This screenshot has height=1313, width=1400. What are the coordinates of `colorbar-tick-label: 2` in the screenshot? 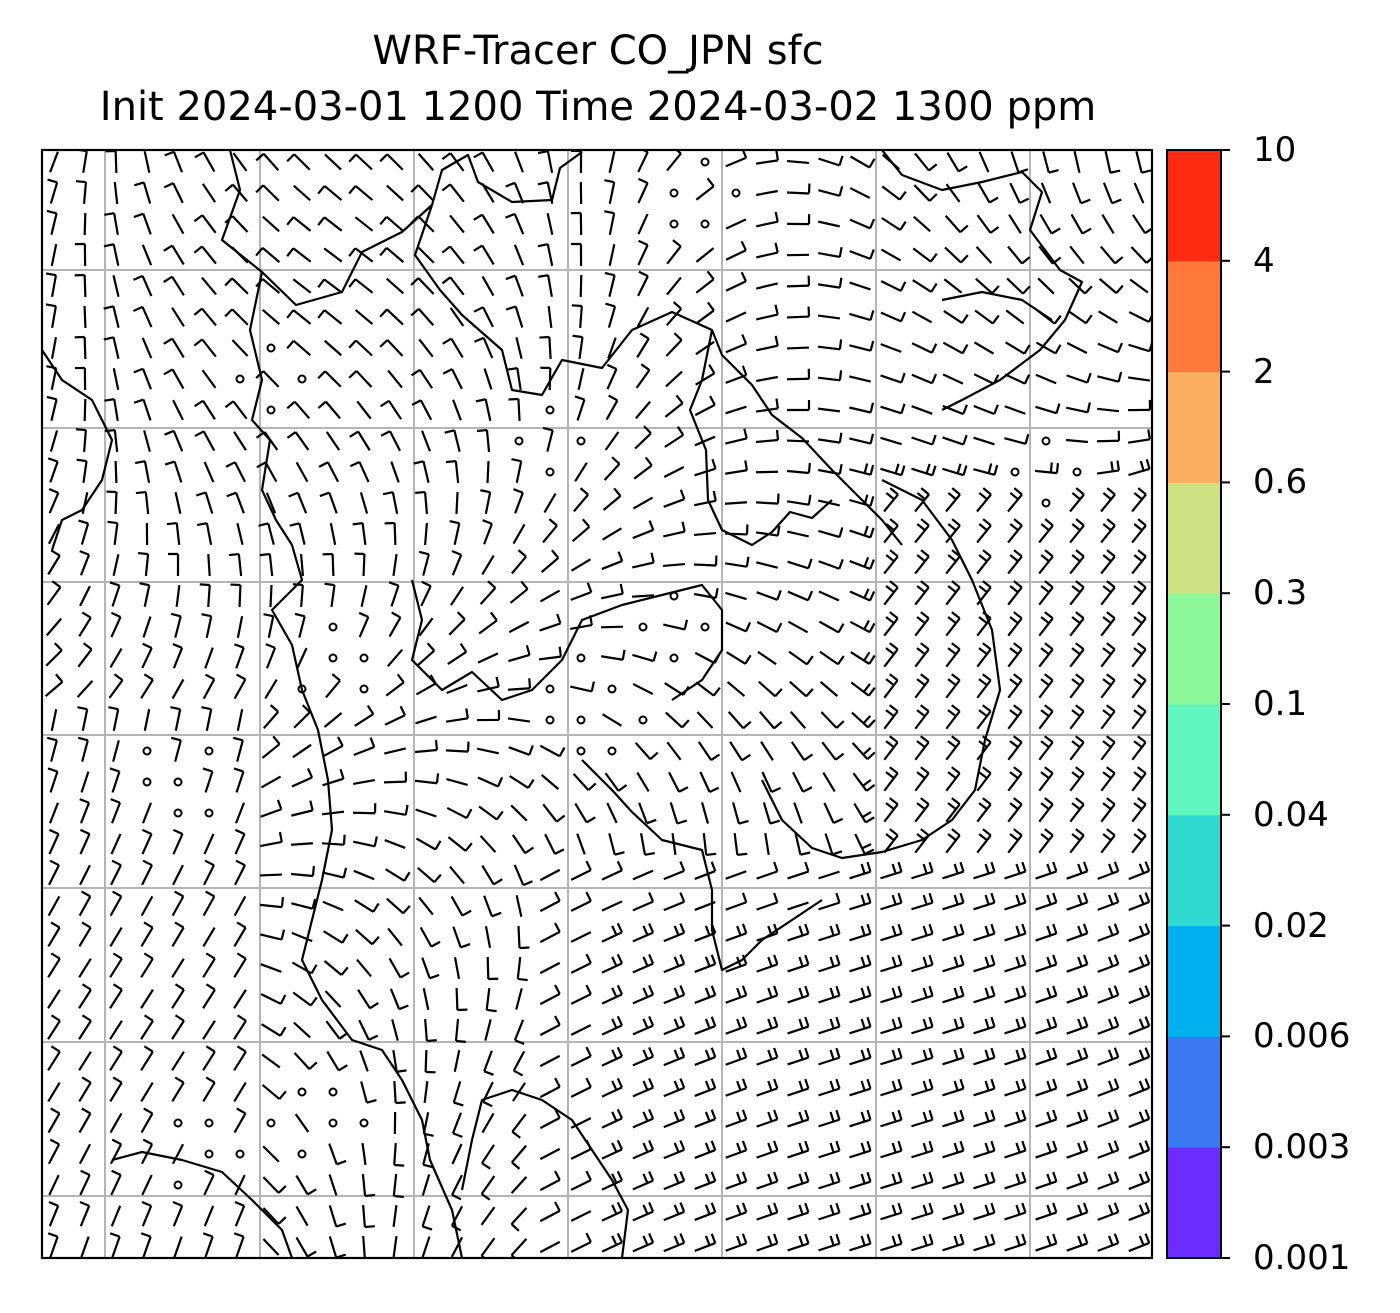 It's located at (1264, 371).